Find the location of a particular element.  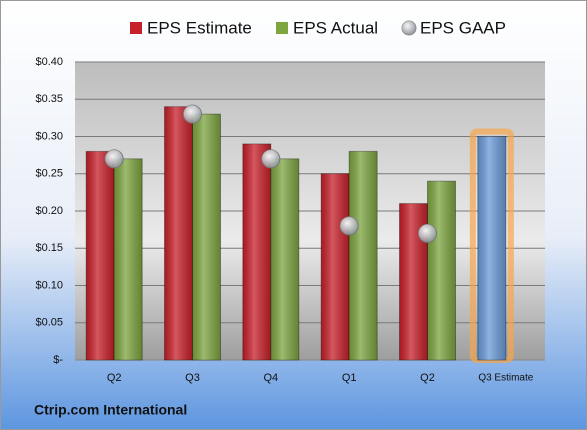

x-tick-label: Q3 Estimate is located at coordinates (505, 378).